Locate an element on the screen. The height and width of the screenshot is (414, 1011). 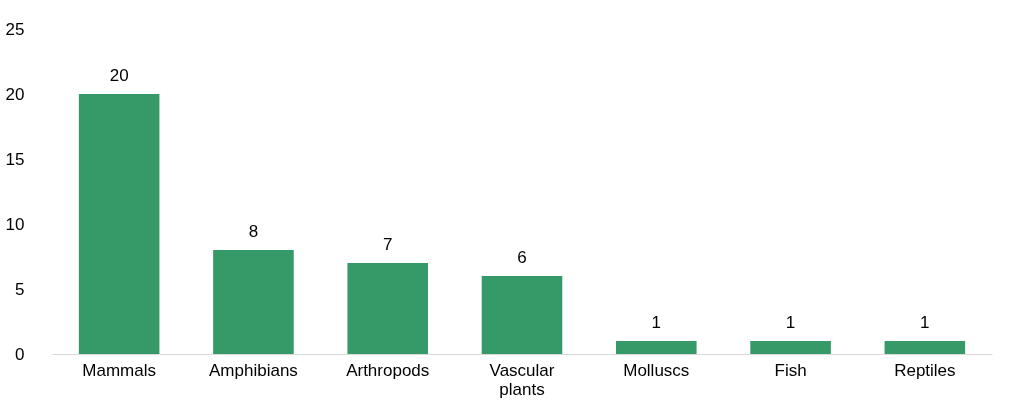
data-label: 20 is located at coordinates (119, 75).